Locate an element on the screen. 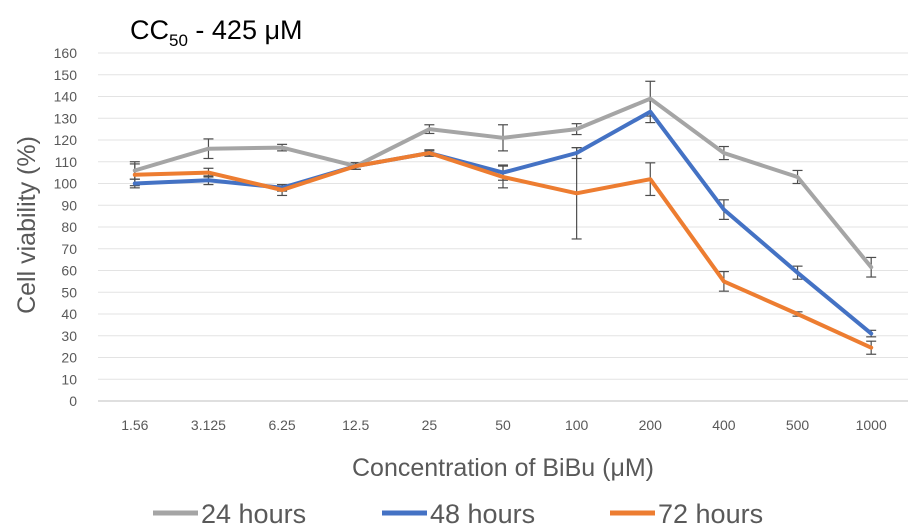 The image size is (909, 529). legend-item: 48 hours is located at coordinates (458, 514).